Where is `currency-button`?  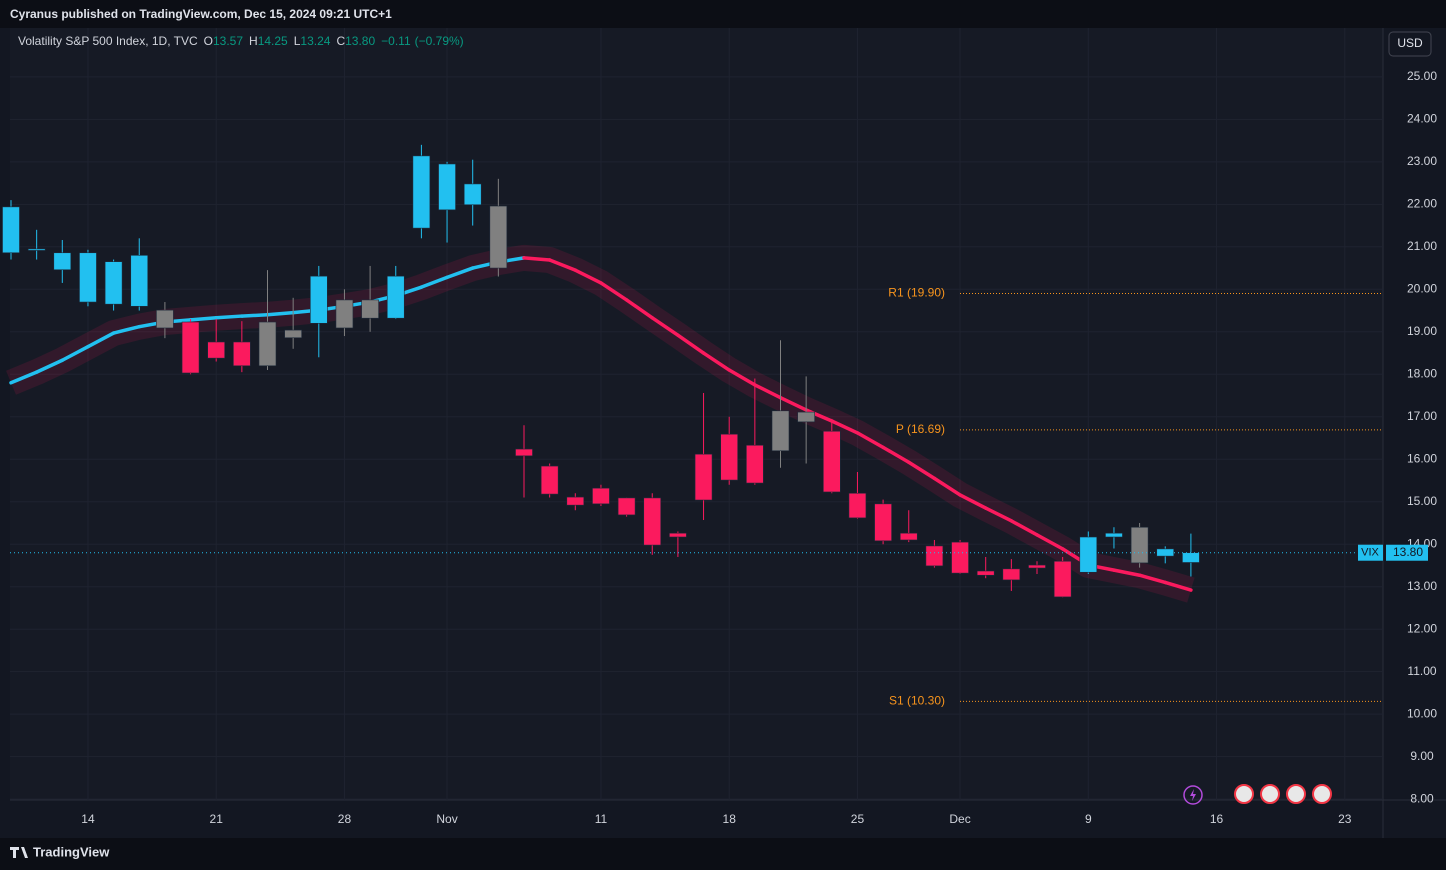 currency-button is located at coordinates (1410, 44).